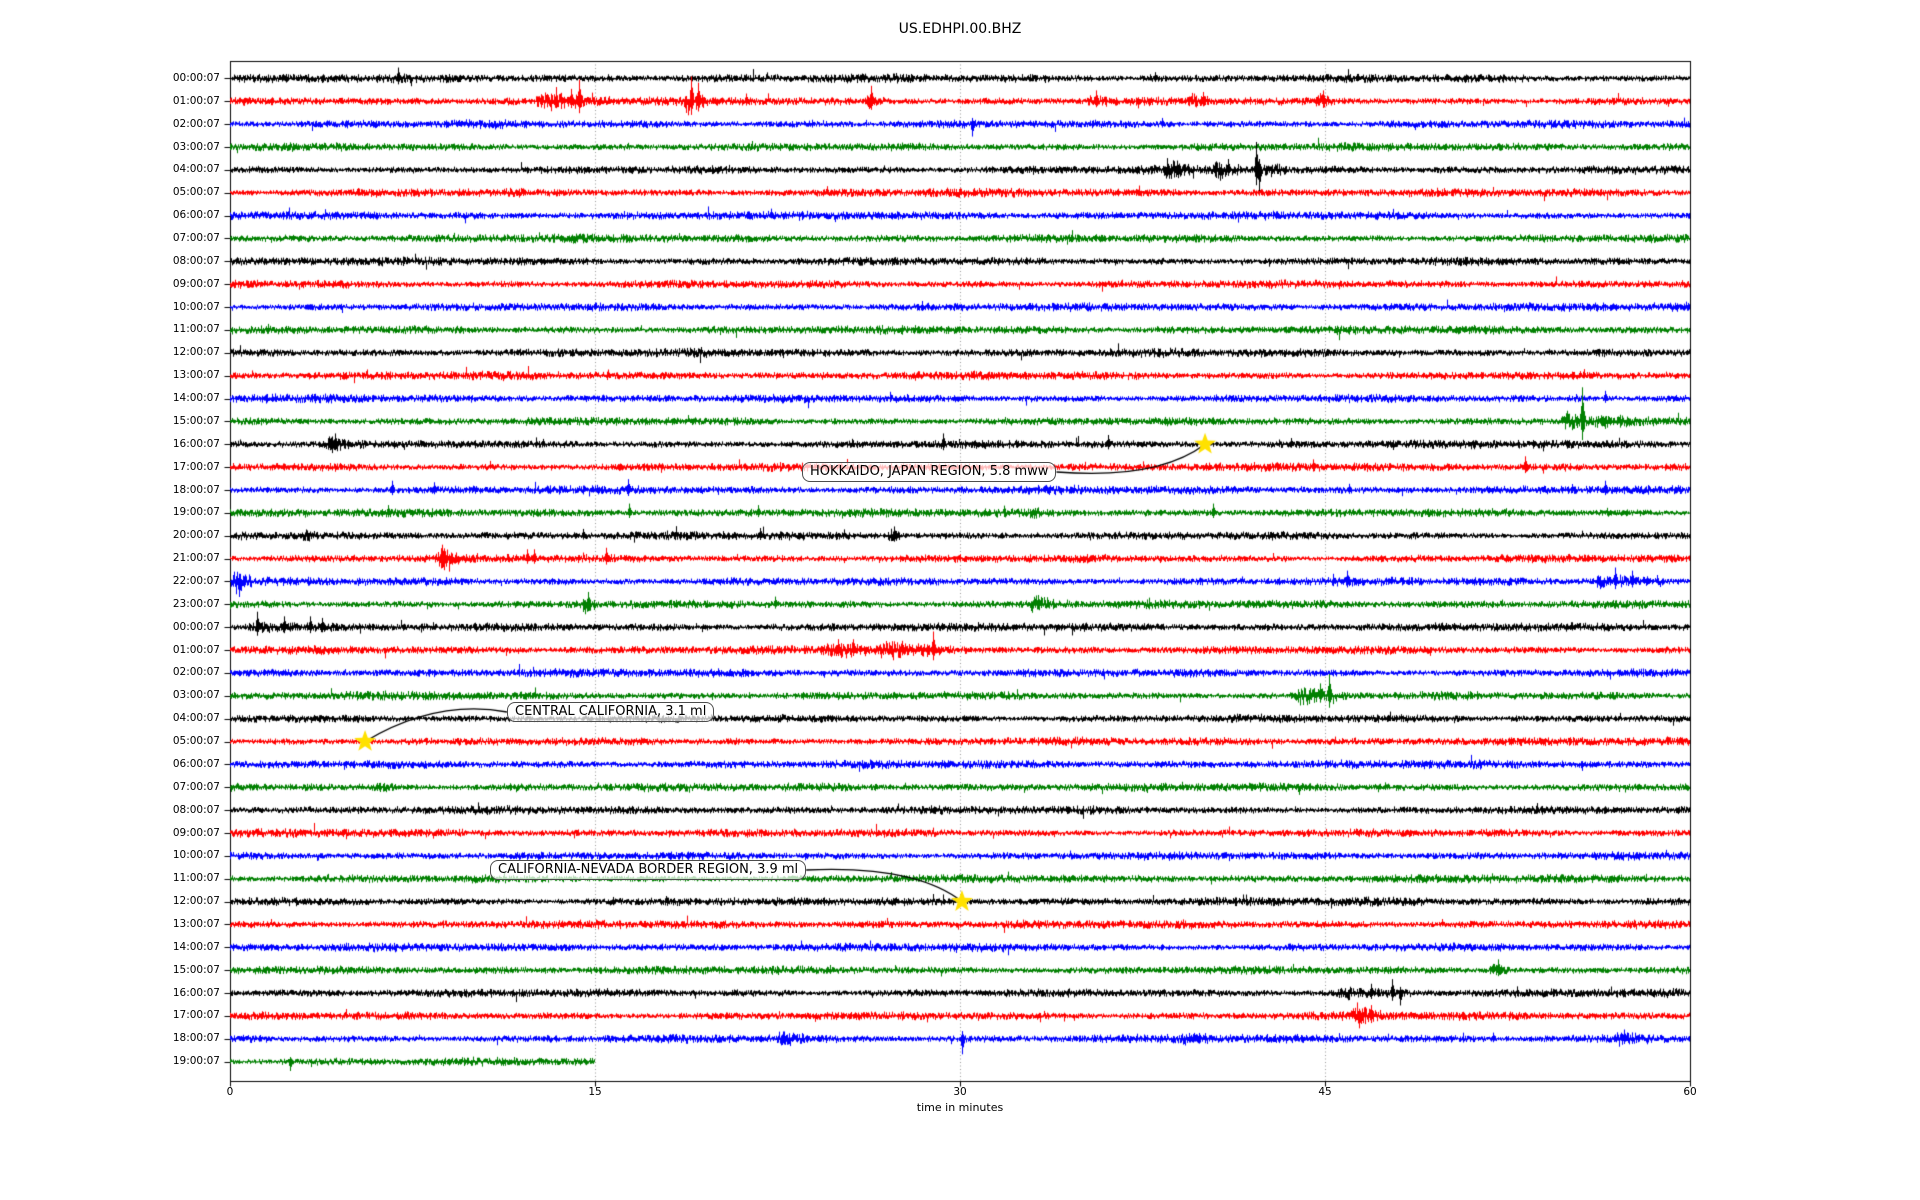  What do you see at coordinates (595, 1092) in the screenshot?
I see `x-tick-label: 15` at bounding box center [595, 1092].